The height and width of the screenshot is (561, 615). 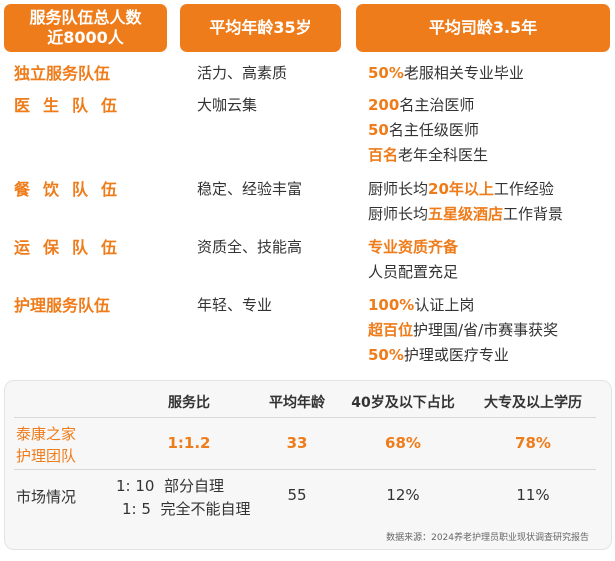 What do you see at coordinates (413, 272) in the screenshot?
I see `detail-line: 人员配置充足` at bounding box center [413, 272].